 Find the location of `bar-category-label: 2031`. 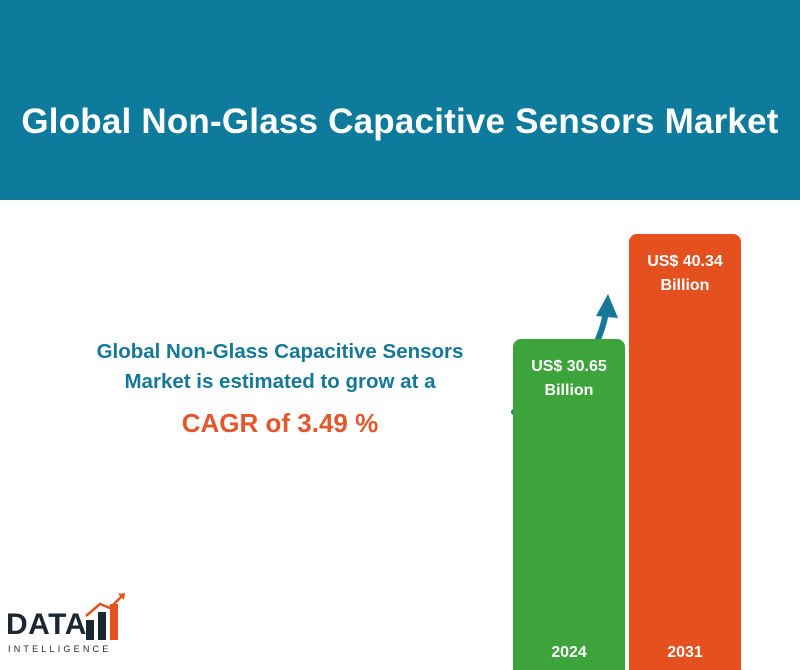

bar-category-label: 2031 is located at coordinates (685, 652).